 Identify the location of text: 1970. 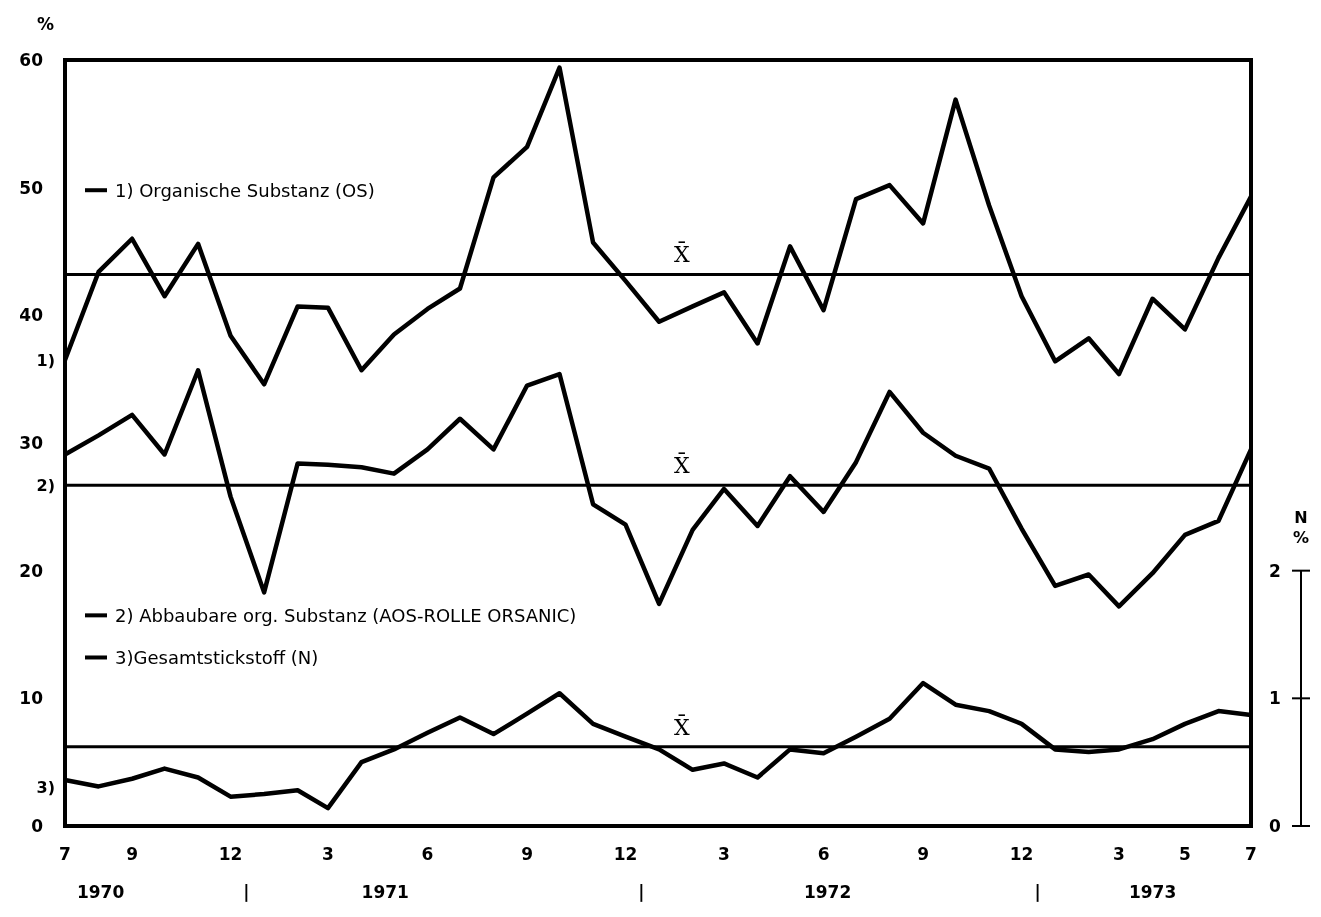
(100, 892).